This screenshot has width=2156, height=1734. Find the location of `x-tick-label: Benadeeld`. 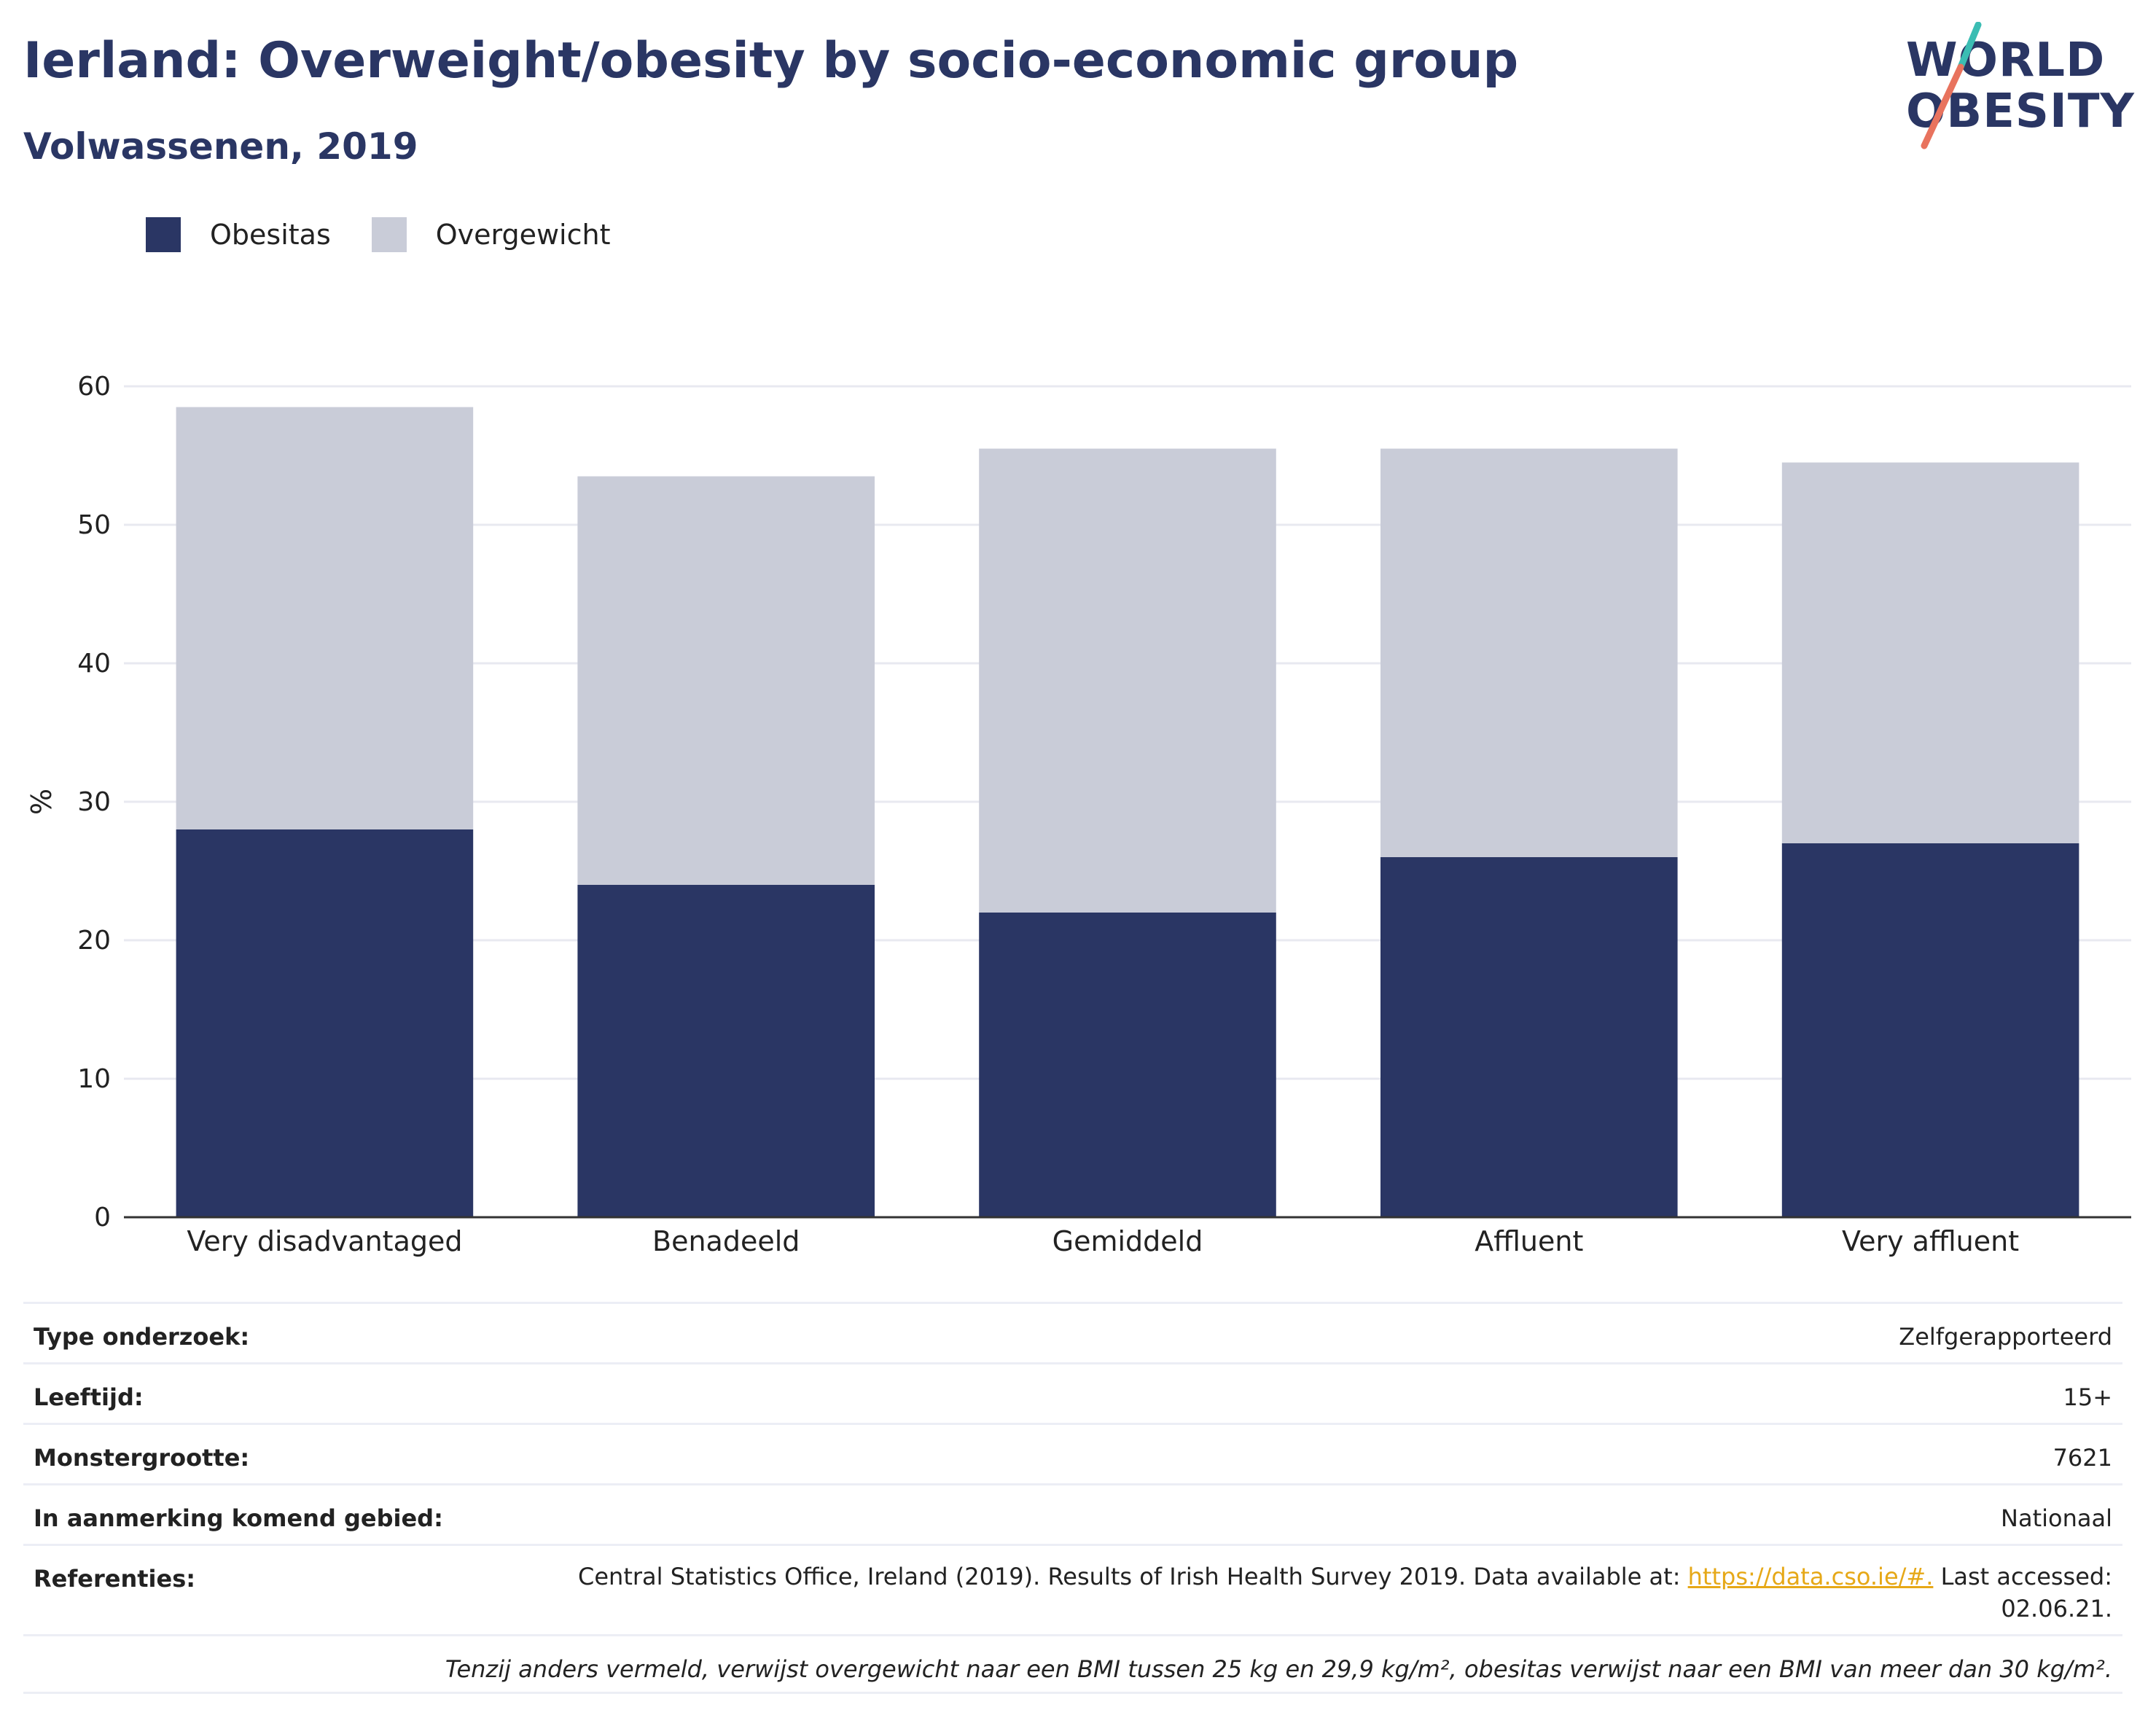

x-tick-label: Benadeeld is located at coordinates (726, 1241).